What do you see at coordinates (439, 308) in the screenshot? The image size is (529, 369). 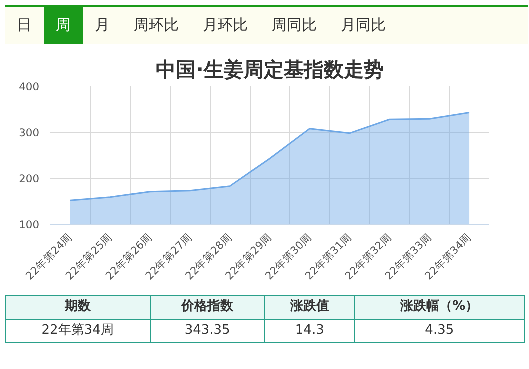 I see `text: 涨跌幅（%）` at bounding box center [439, 308].